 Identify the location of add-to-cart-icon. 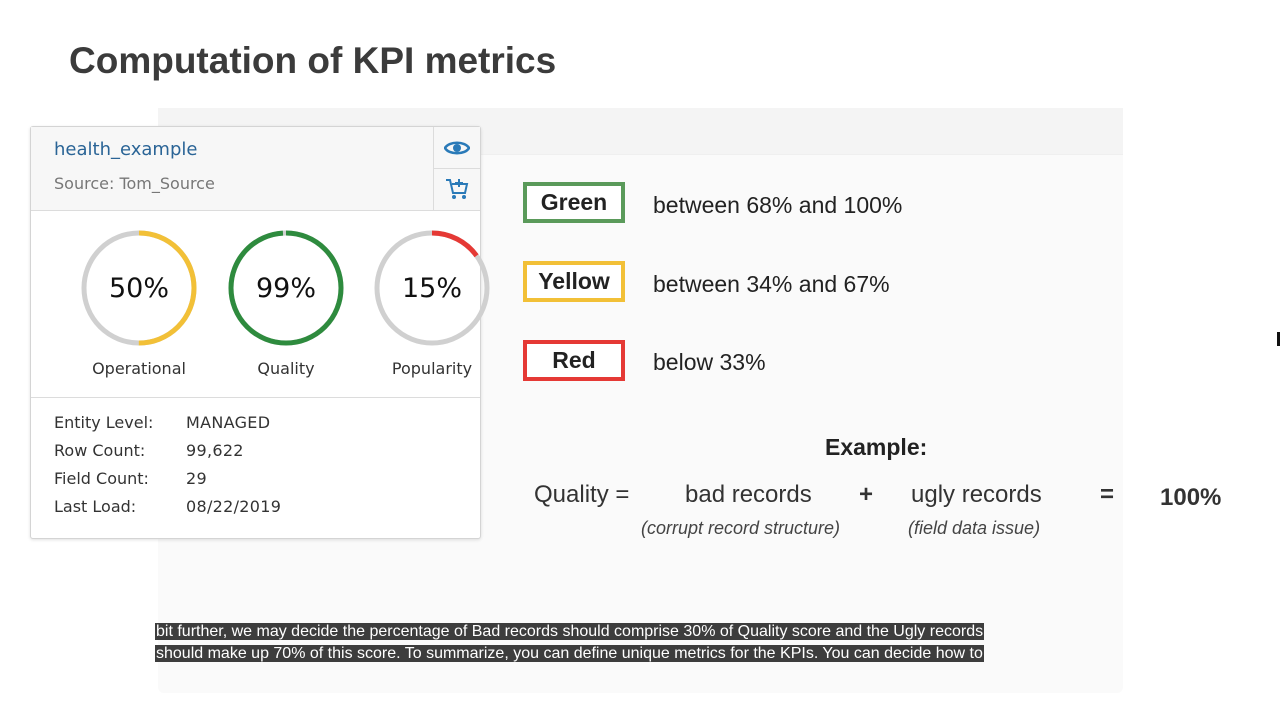
(457, 188).